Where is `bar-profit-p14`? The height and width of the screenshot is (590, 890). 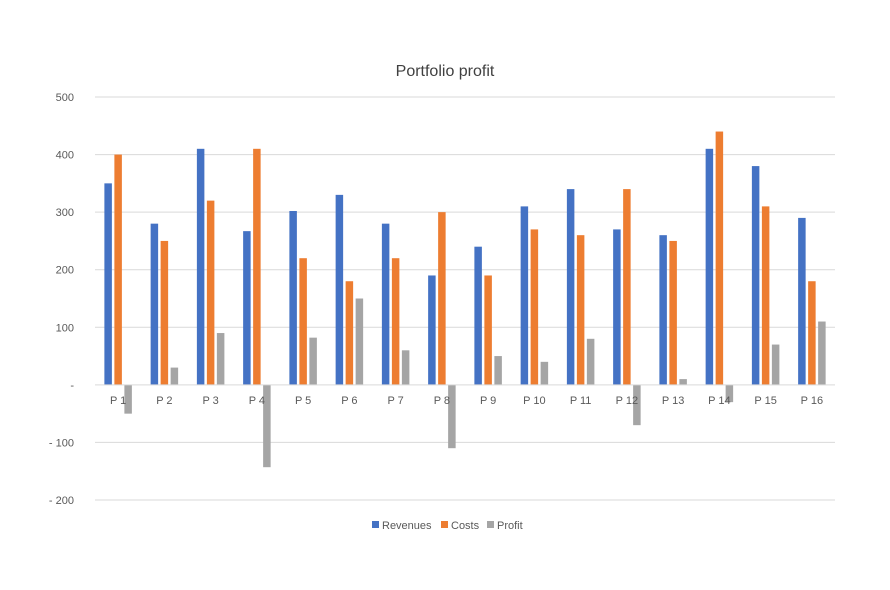
bar-profit-p14 is located at coordinates (729, 393).